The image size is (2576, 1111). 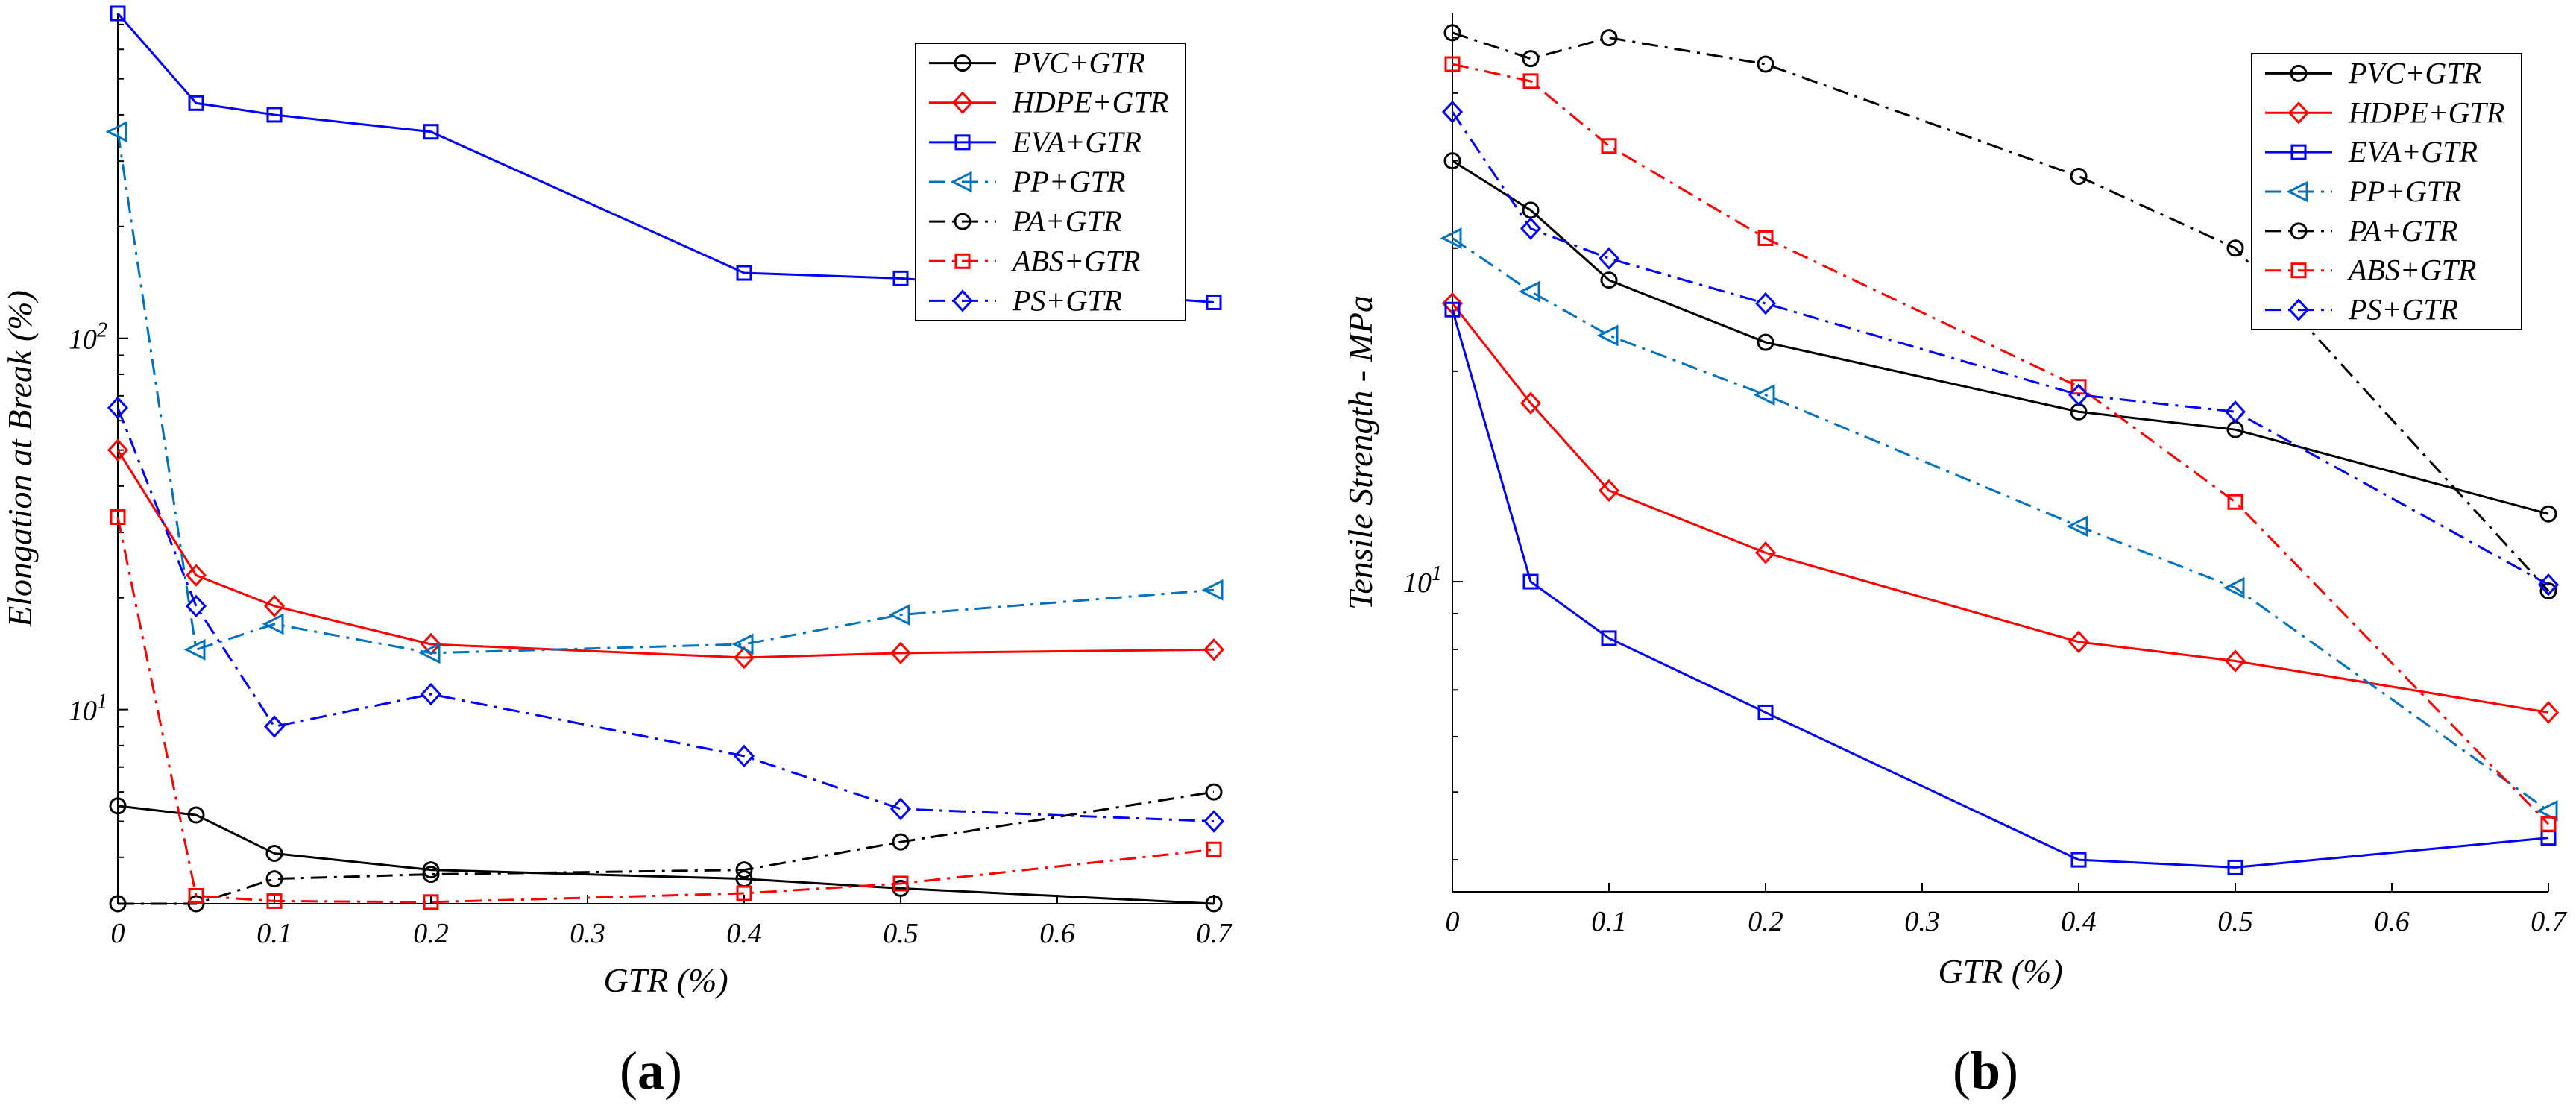 What do you see at coordinates (1067, 300) in the screenshot?
I see `legend-entry: PS+GTR` at bounding box center [1067, 300].